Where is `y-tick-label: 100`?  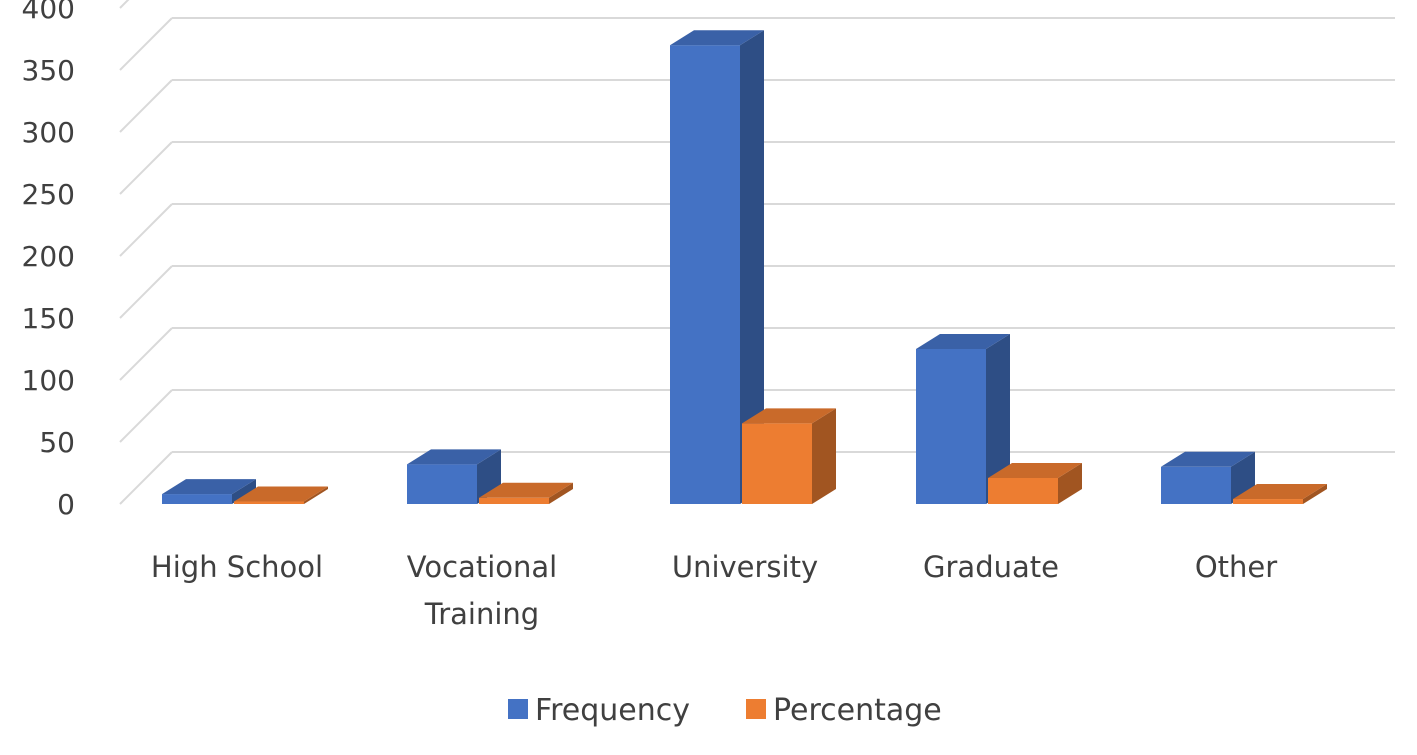 y-tick-label: 100 is located at coordinates (48, 380).